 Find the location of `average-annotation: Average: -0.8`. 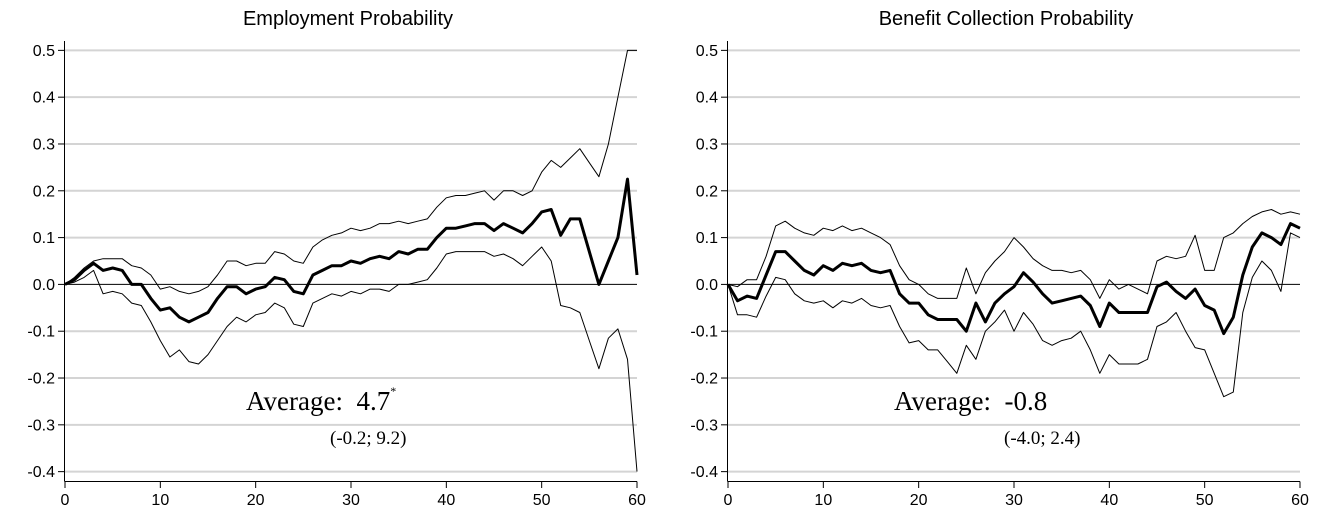

average-annotation: Average: -0.8 is located at coordinates (970, 401).